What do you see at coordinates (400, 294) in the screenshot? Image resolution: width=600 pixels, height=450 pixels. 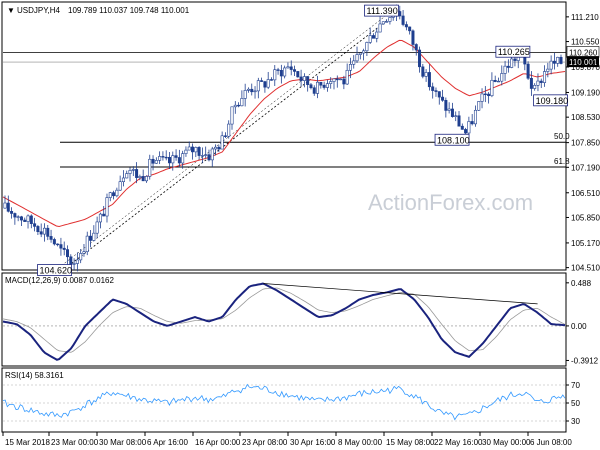 I see `macd-trendline` at bounding box center [400, 294].